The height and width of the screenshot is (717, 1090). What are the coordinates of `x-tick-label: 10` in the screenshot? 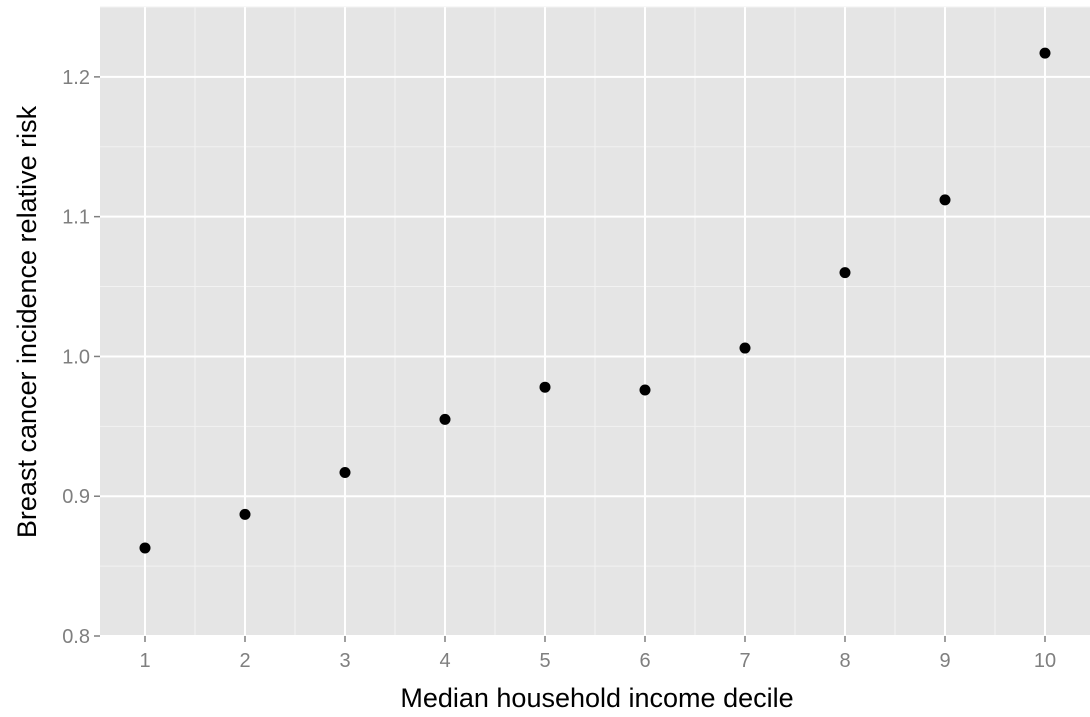 It's located at (1045, 661).